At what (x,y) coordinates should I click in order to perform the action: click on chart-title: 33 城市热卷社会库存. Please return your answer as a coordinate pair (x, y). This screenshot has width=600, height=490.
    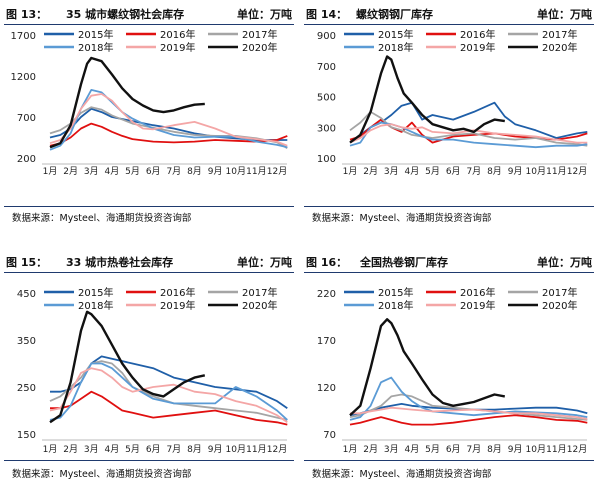
    Looking at the image, I should click on (120, 262).